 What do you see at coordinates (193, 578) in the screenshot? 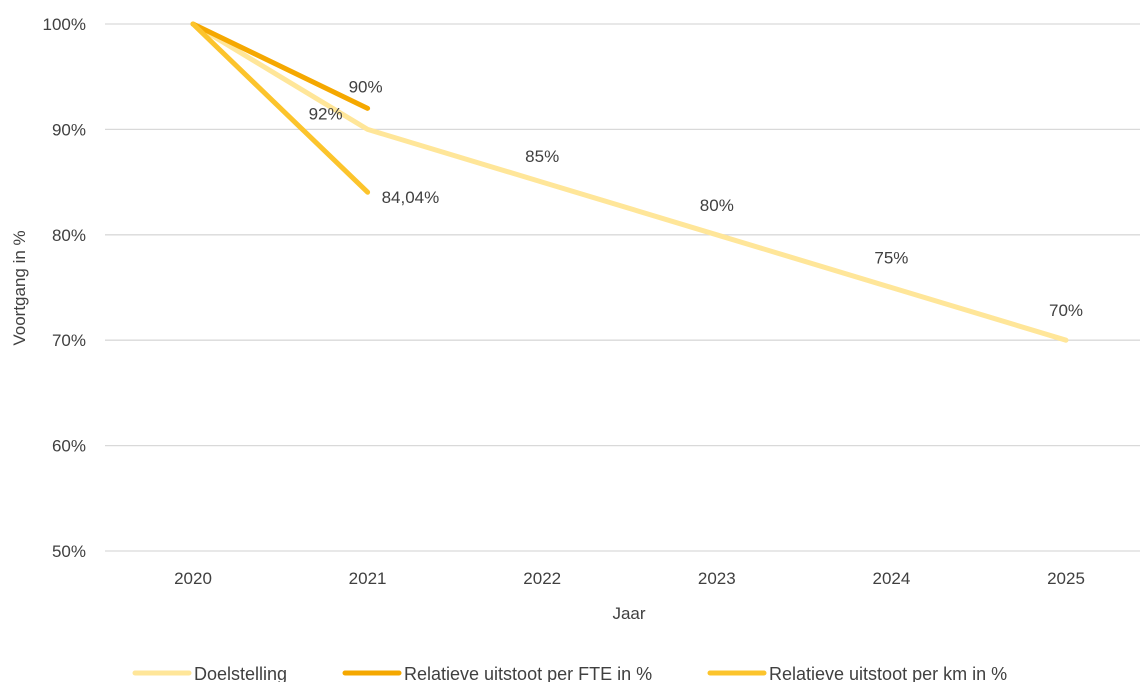
I see `x-tick-label: 2020` at bounding box center [193, 578].